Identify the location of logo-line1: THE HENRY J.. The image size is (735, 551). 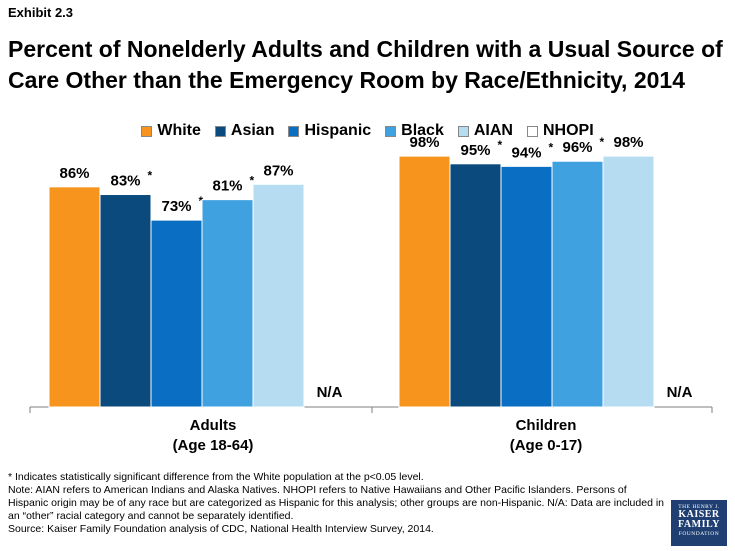
(699, 507).